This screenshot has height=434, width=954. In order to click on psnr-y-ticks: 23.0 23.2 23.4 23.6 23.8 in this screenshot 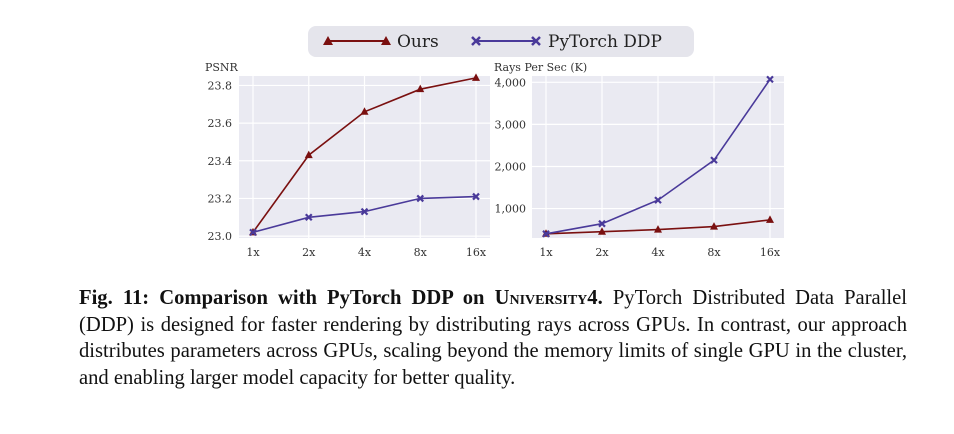, I will do `click(220, 161)`.